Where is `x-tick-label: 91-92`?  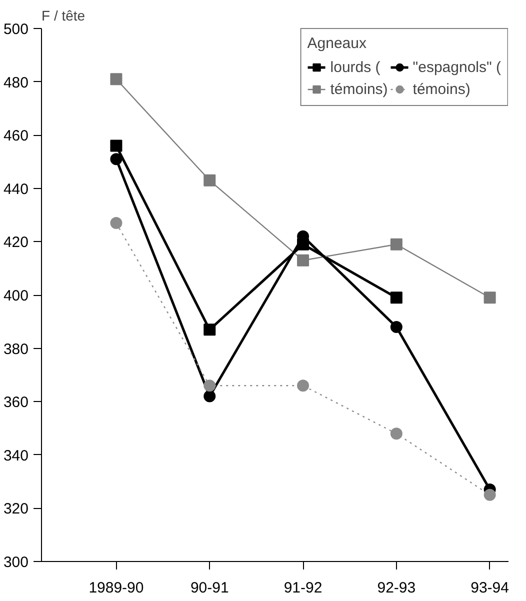 x-tick-label: 91-92 is located at coordinates (303, 588).